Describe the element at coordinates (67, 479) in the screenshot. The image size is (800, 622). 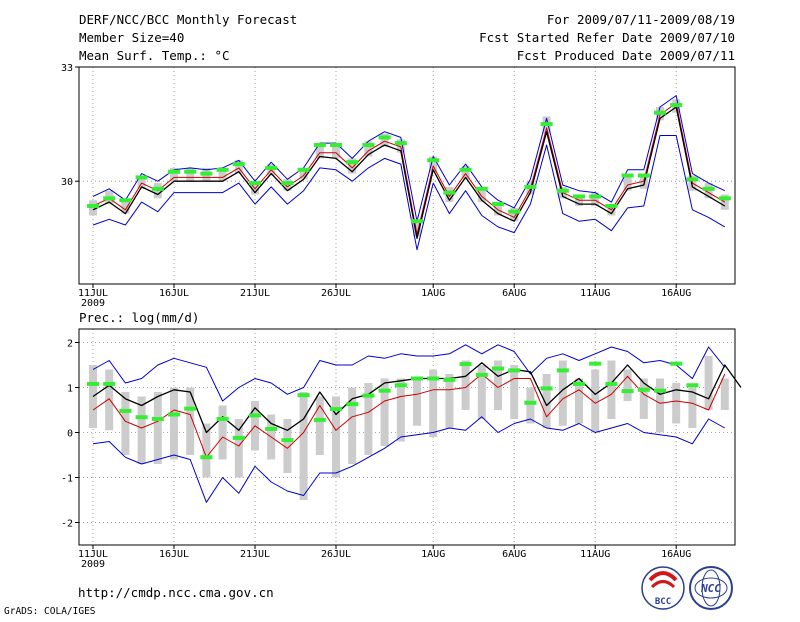
I see `prec-ytick-label: -1` at that location.